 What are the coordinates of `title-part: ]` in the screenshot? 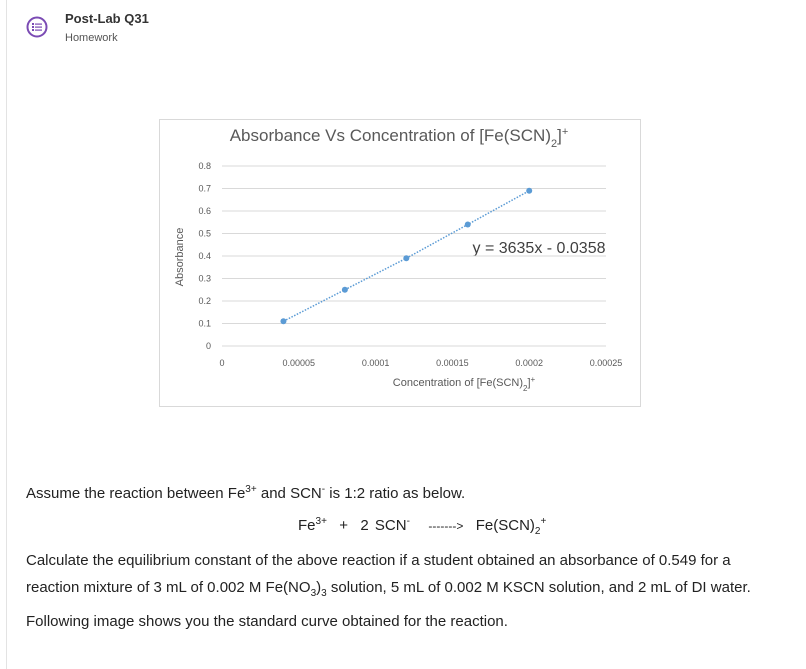 It's located at (559, 135).